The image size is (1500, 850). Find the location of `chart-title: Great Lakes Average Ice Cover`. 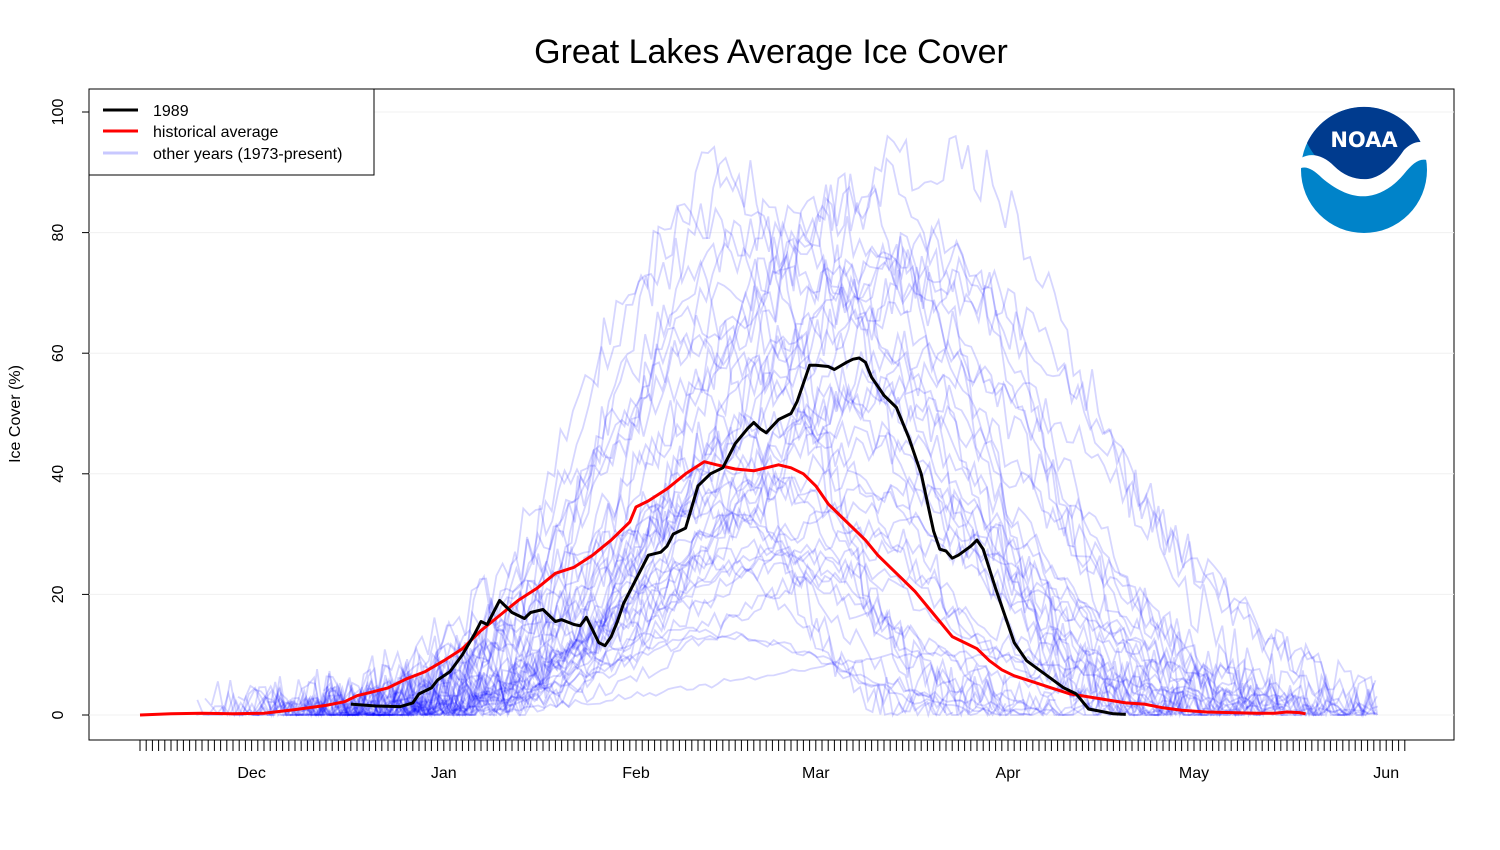

chart-title: Great Lakes Average Ice Cover is located at coordinates (771, 52).